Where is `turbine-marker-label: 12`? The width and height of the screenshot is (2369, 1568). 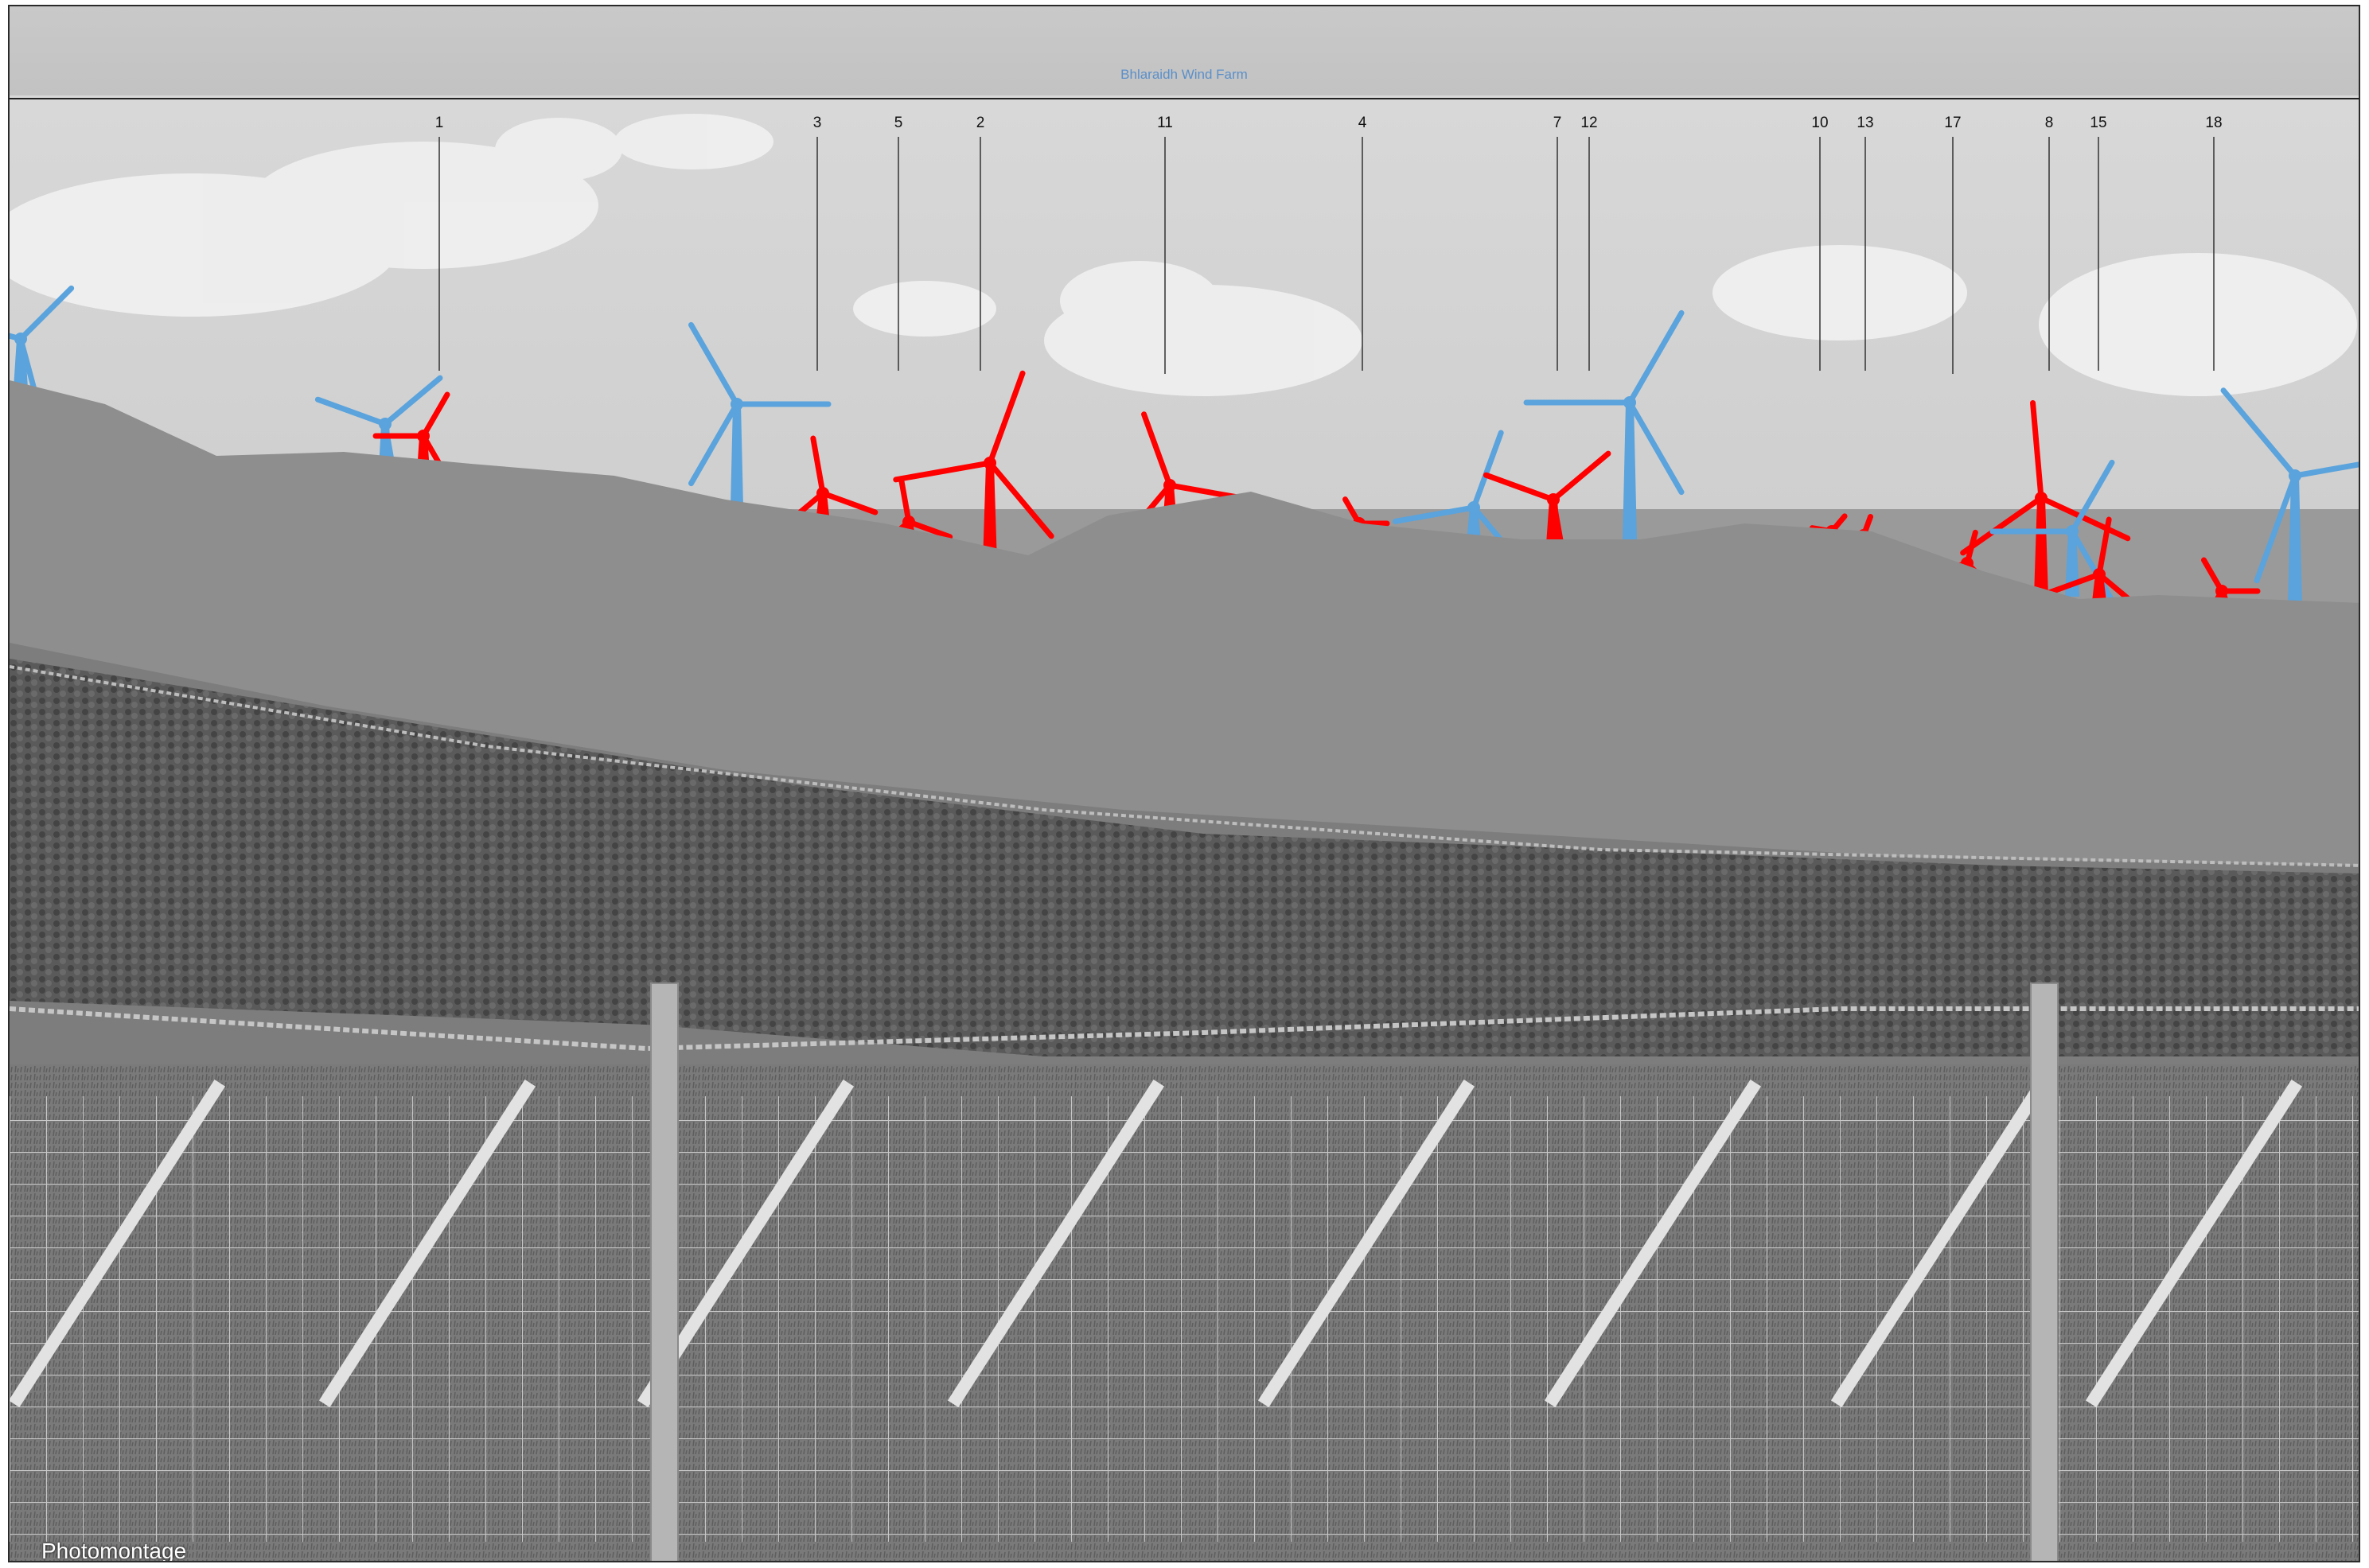 turbine-marker-label: 12 is located at coordinates (1588, 123).